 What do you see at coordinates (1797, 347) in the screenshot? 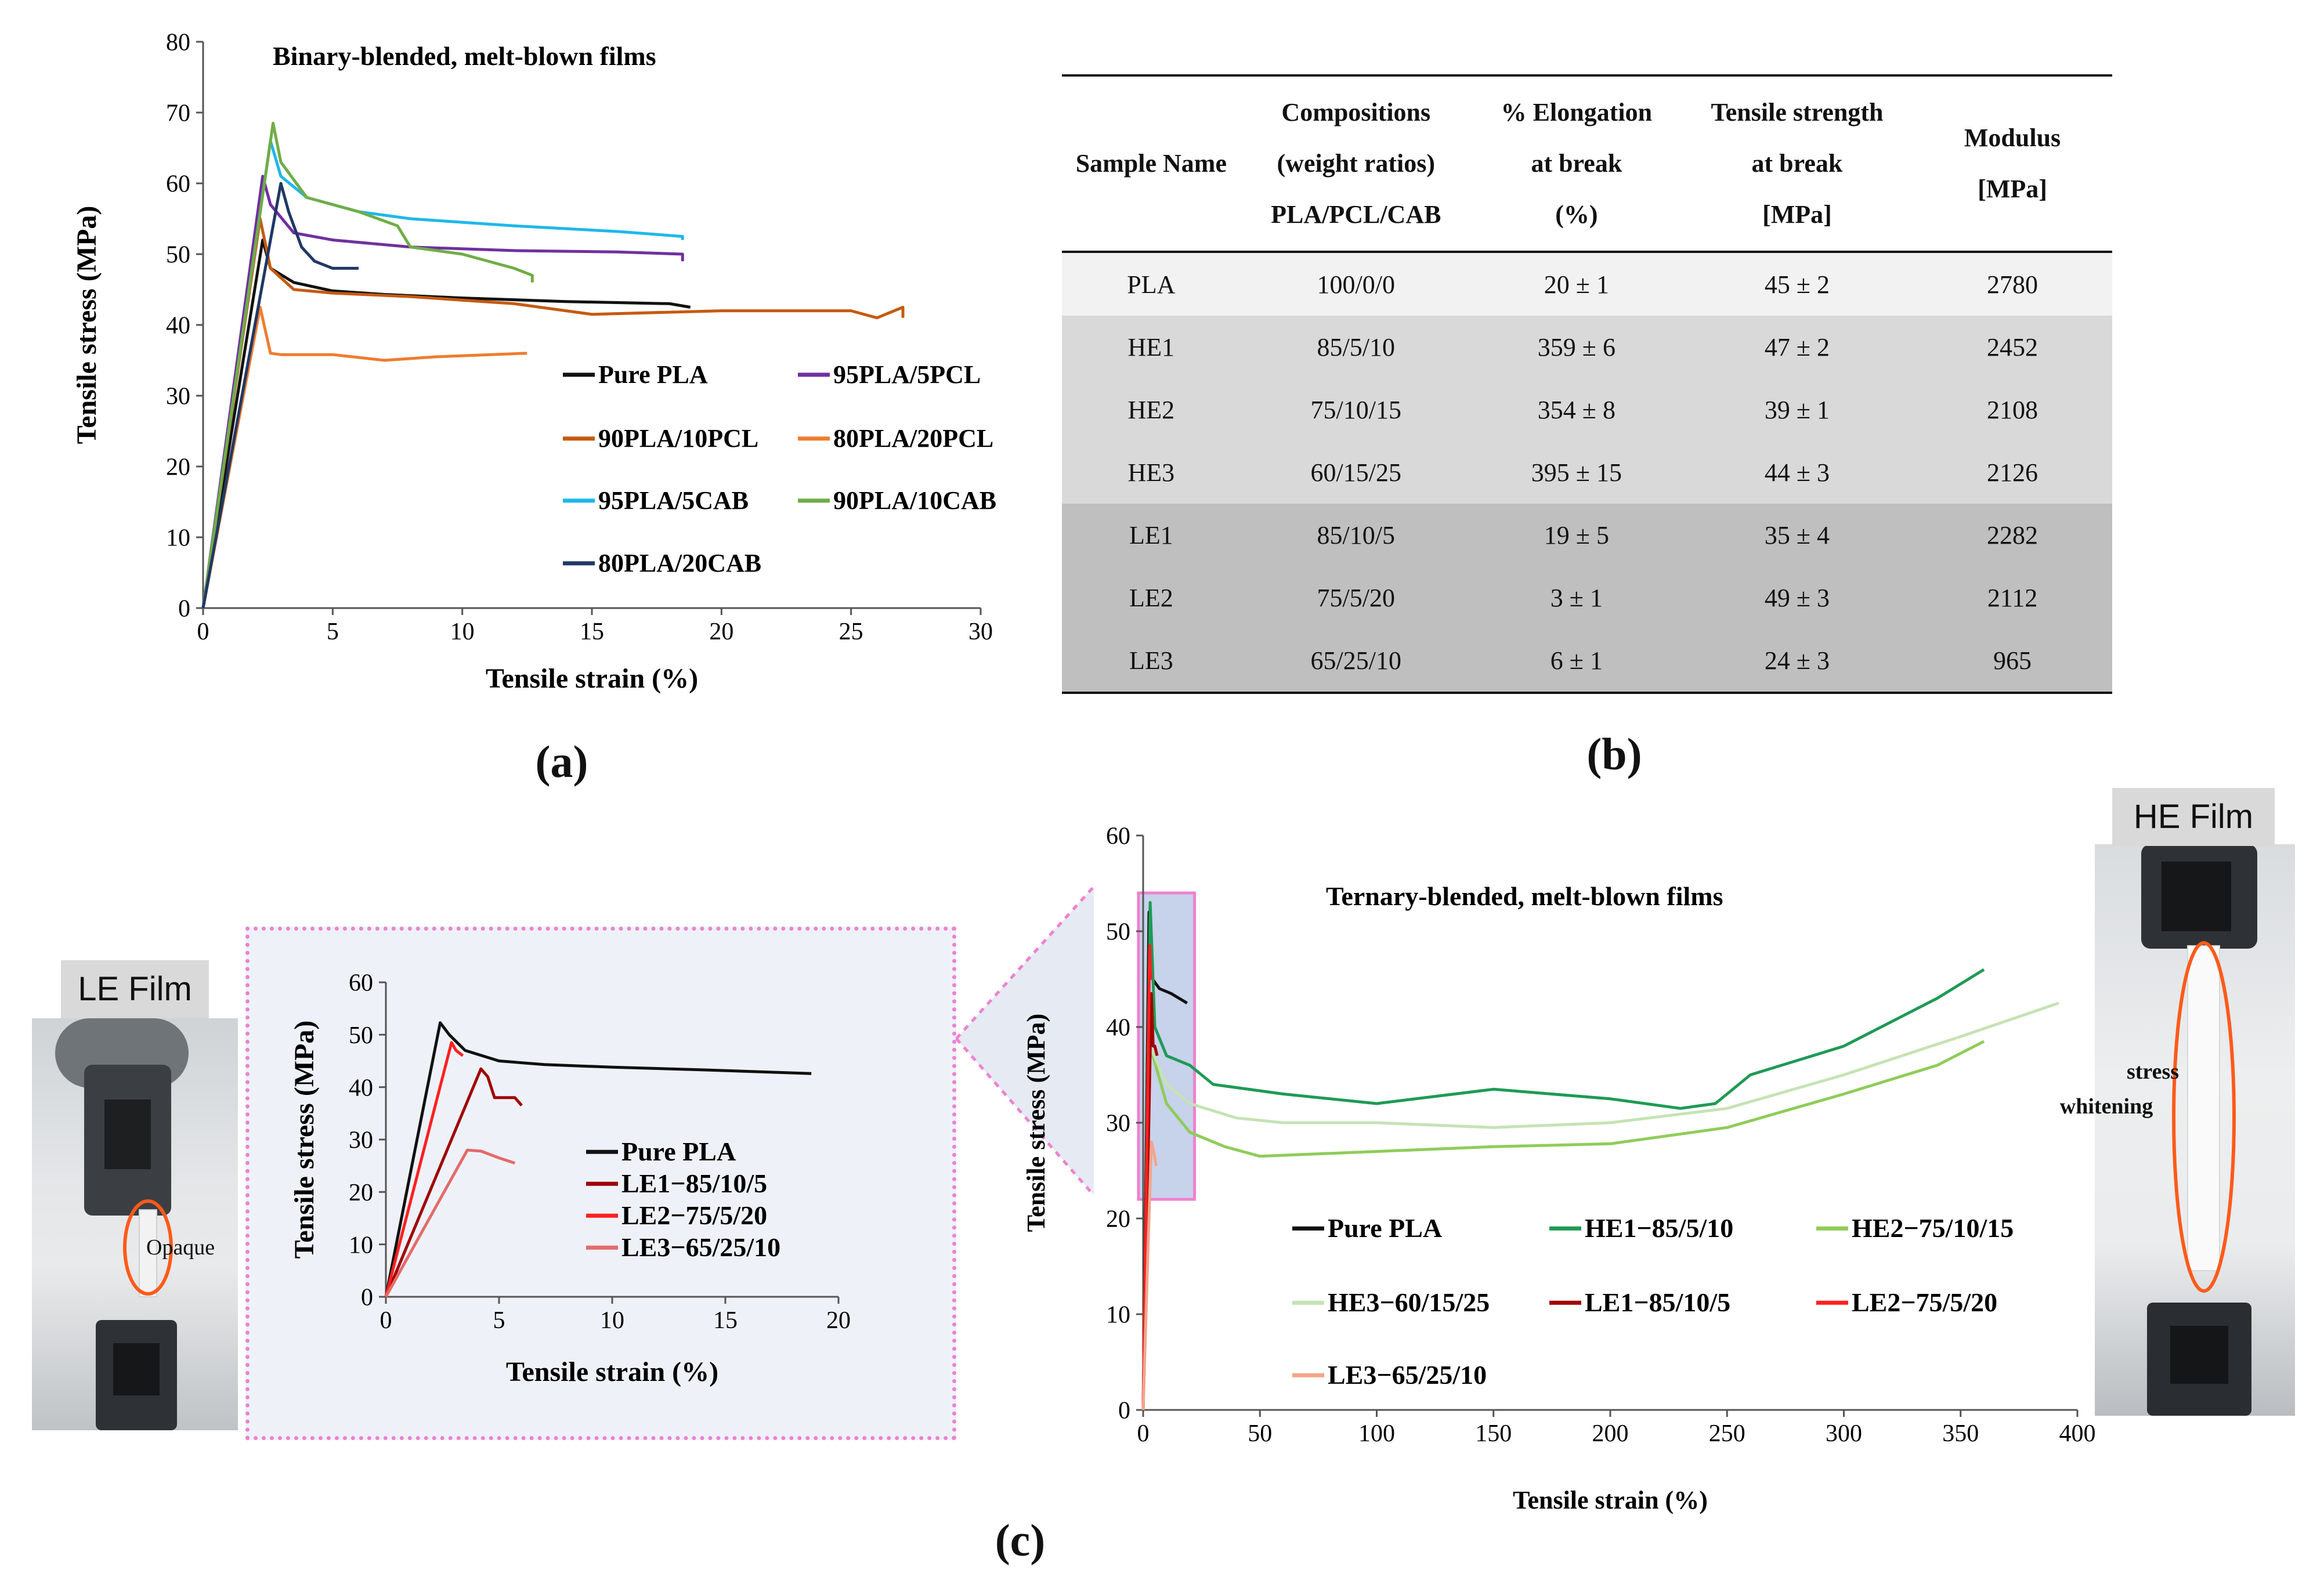
I see `table-cell-strength: 47 ± 2` at bounding box center [1797, 347].